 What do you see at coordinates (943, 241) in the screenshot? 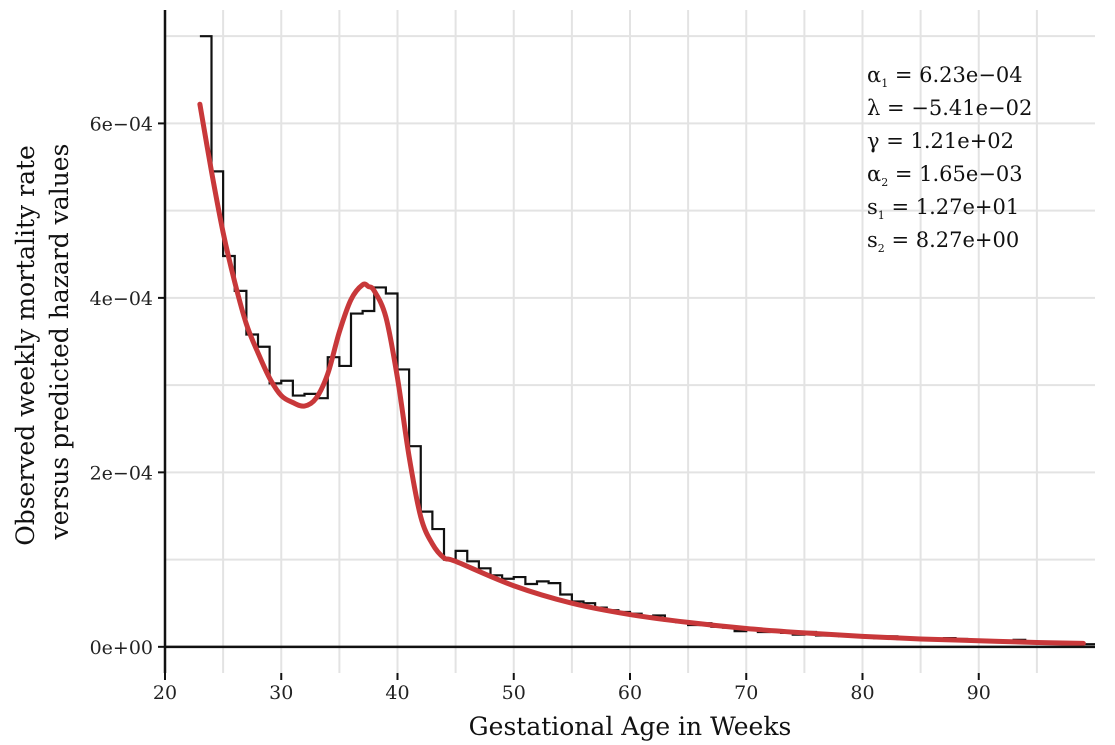
I see `parameter-annotation: s2 = 8.27e+00` at bounding box center [943, 241].